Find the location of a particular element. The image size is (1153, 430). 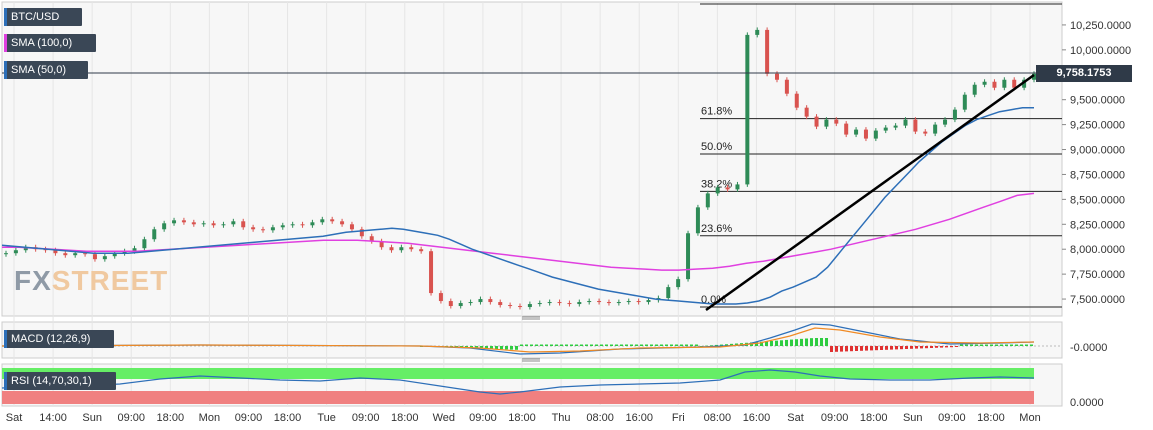

rsi-line is located at coordinates (518, 382).